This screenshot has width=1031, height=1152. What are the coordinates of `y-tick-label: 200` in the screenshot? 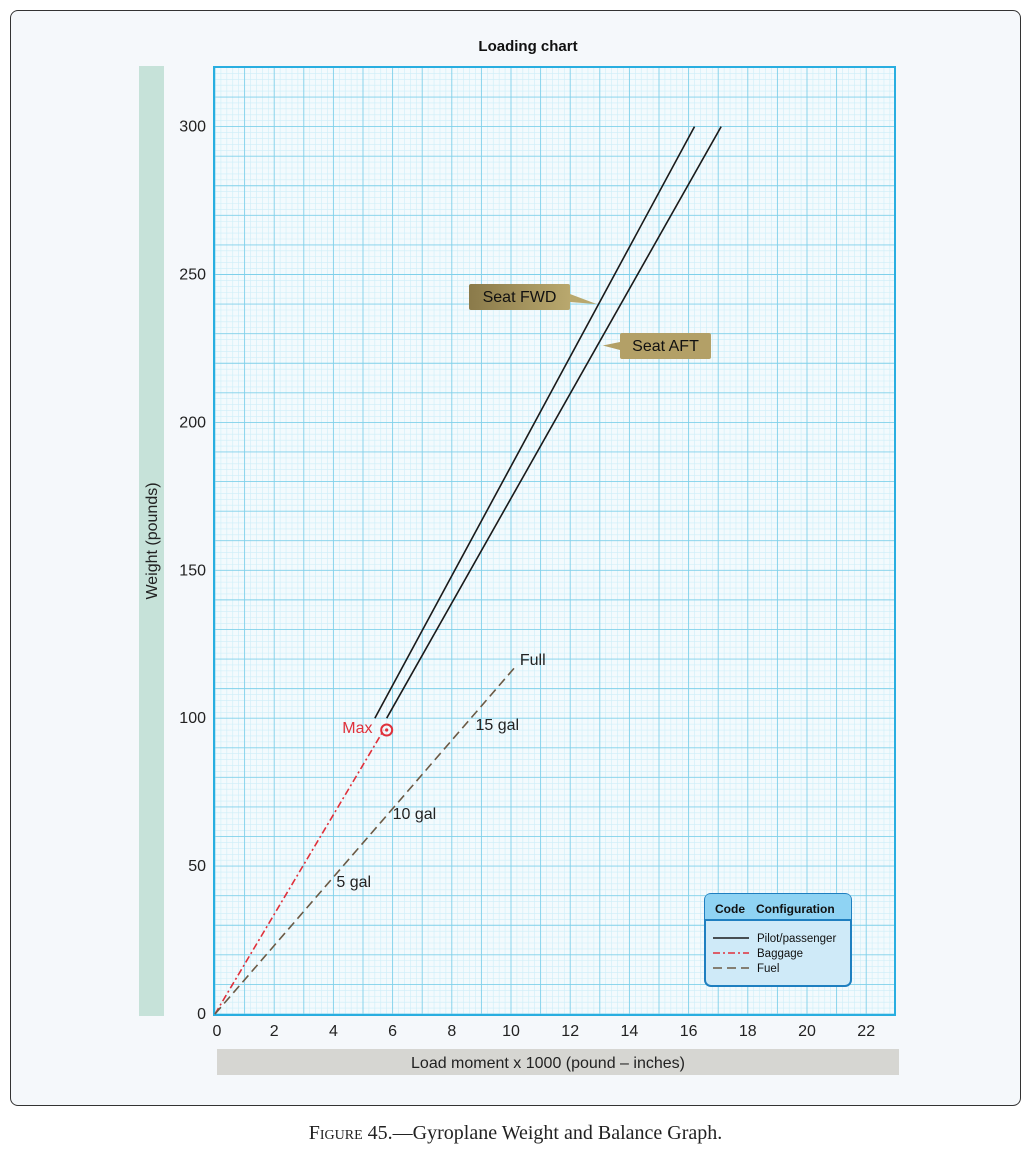 It's located at (192, 422).